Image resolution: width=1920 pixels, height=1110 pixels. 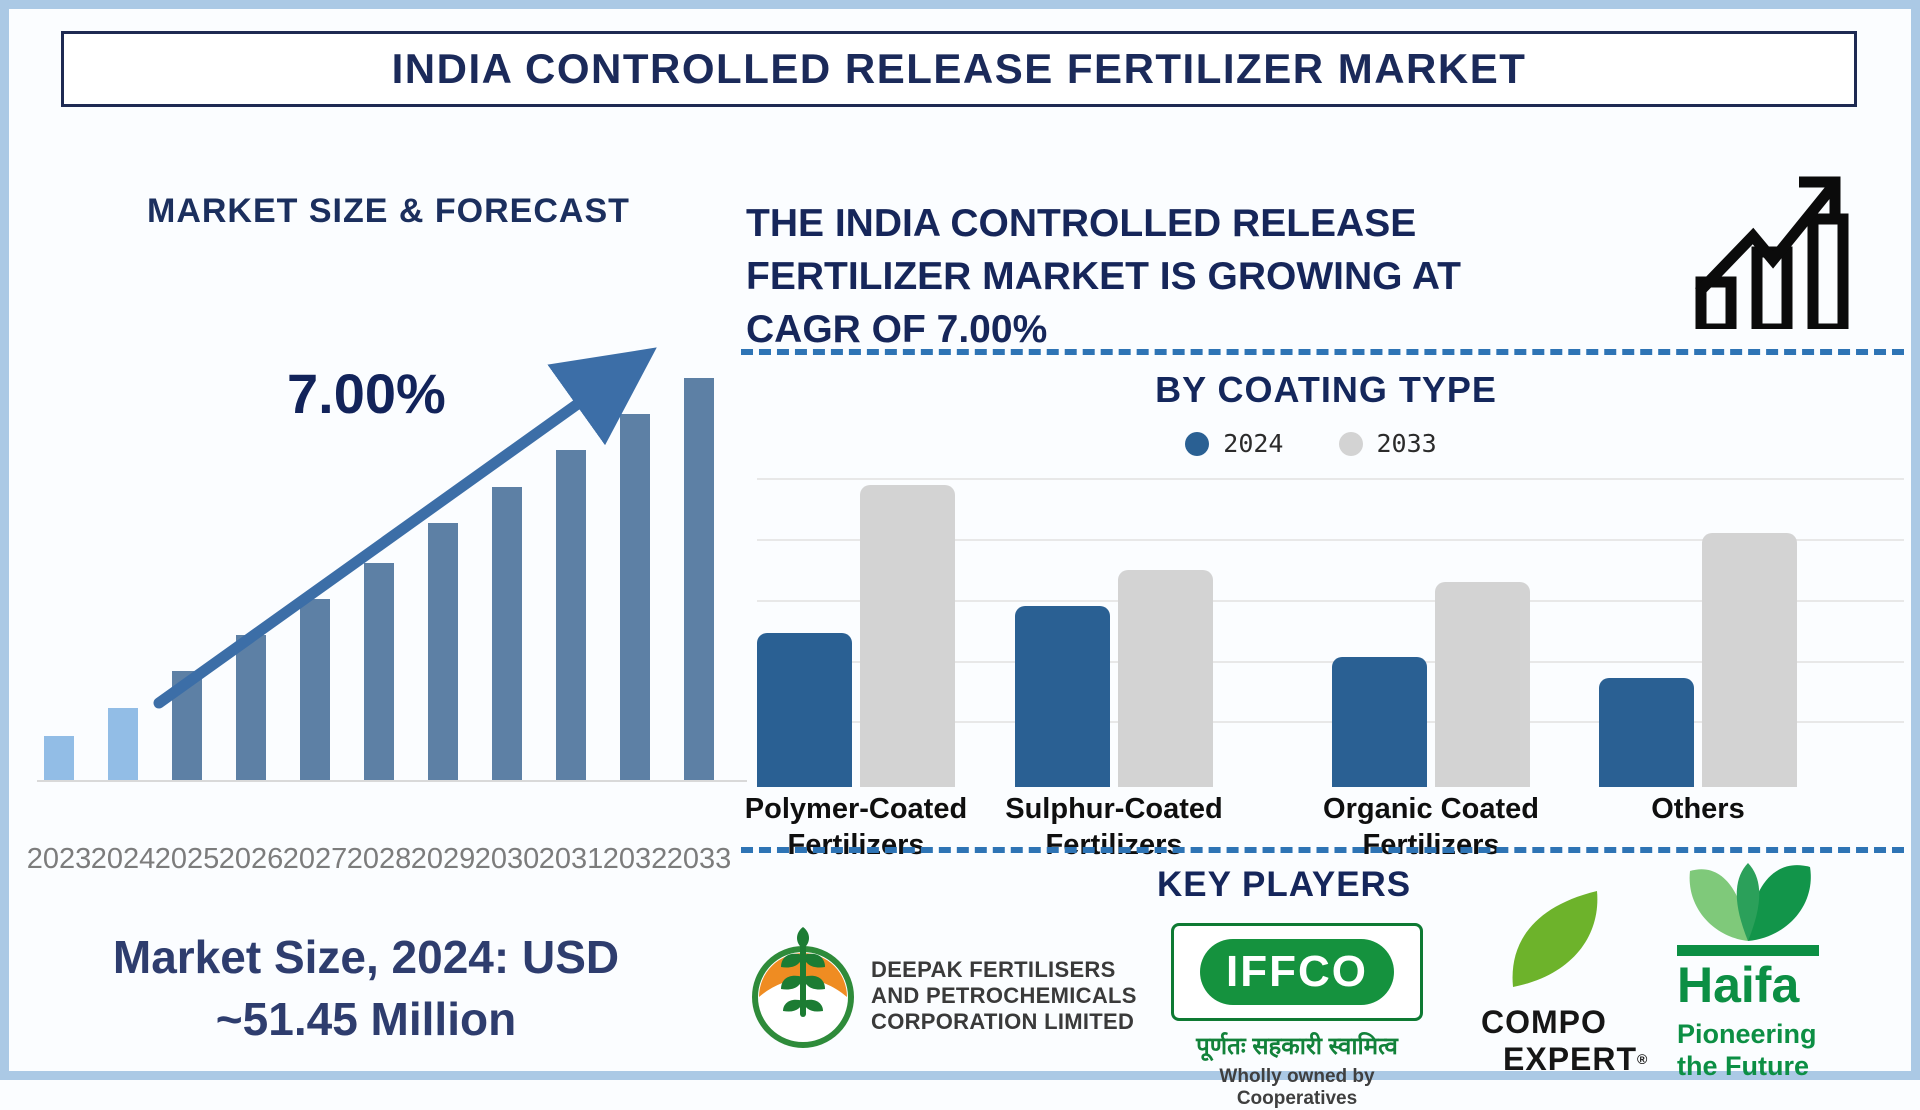 I want to click on compo-line2: EXPERT®, so click(x=1576, y=1059).